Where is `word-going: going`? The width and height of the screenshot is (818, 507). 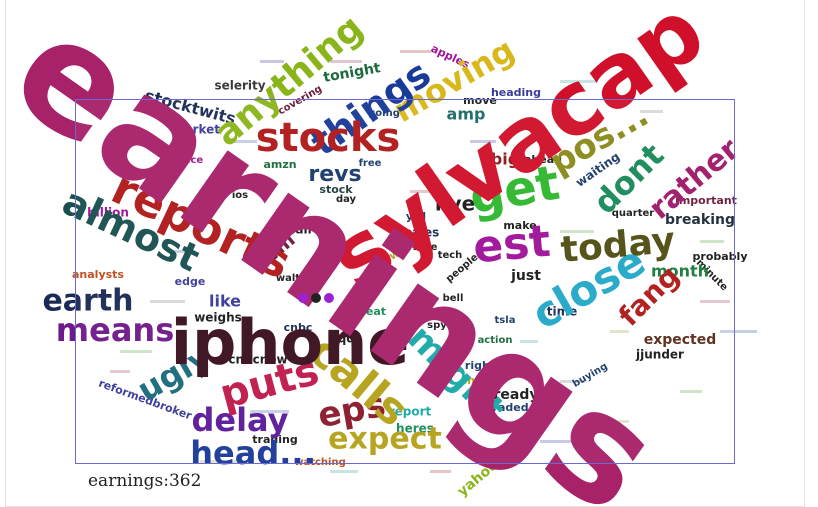 word-going: going is located at coordinates (384, 113).